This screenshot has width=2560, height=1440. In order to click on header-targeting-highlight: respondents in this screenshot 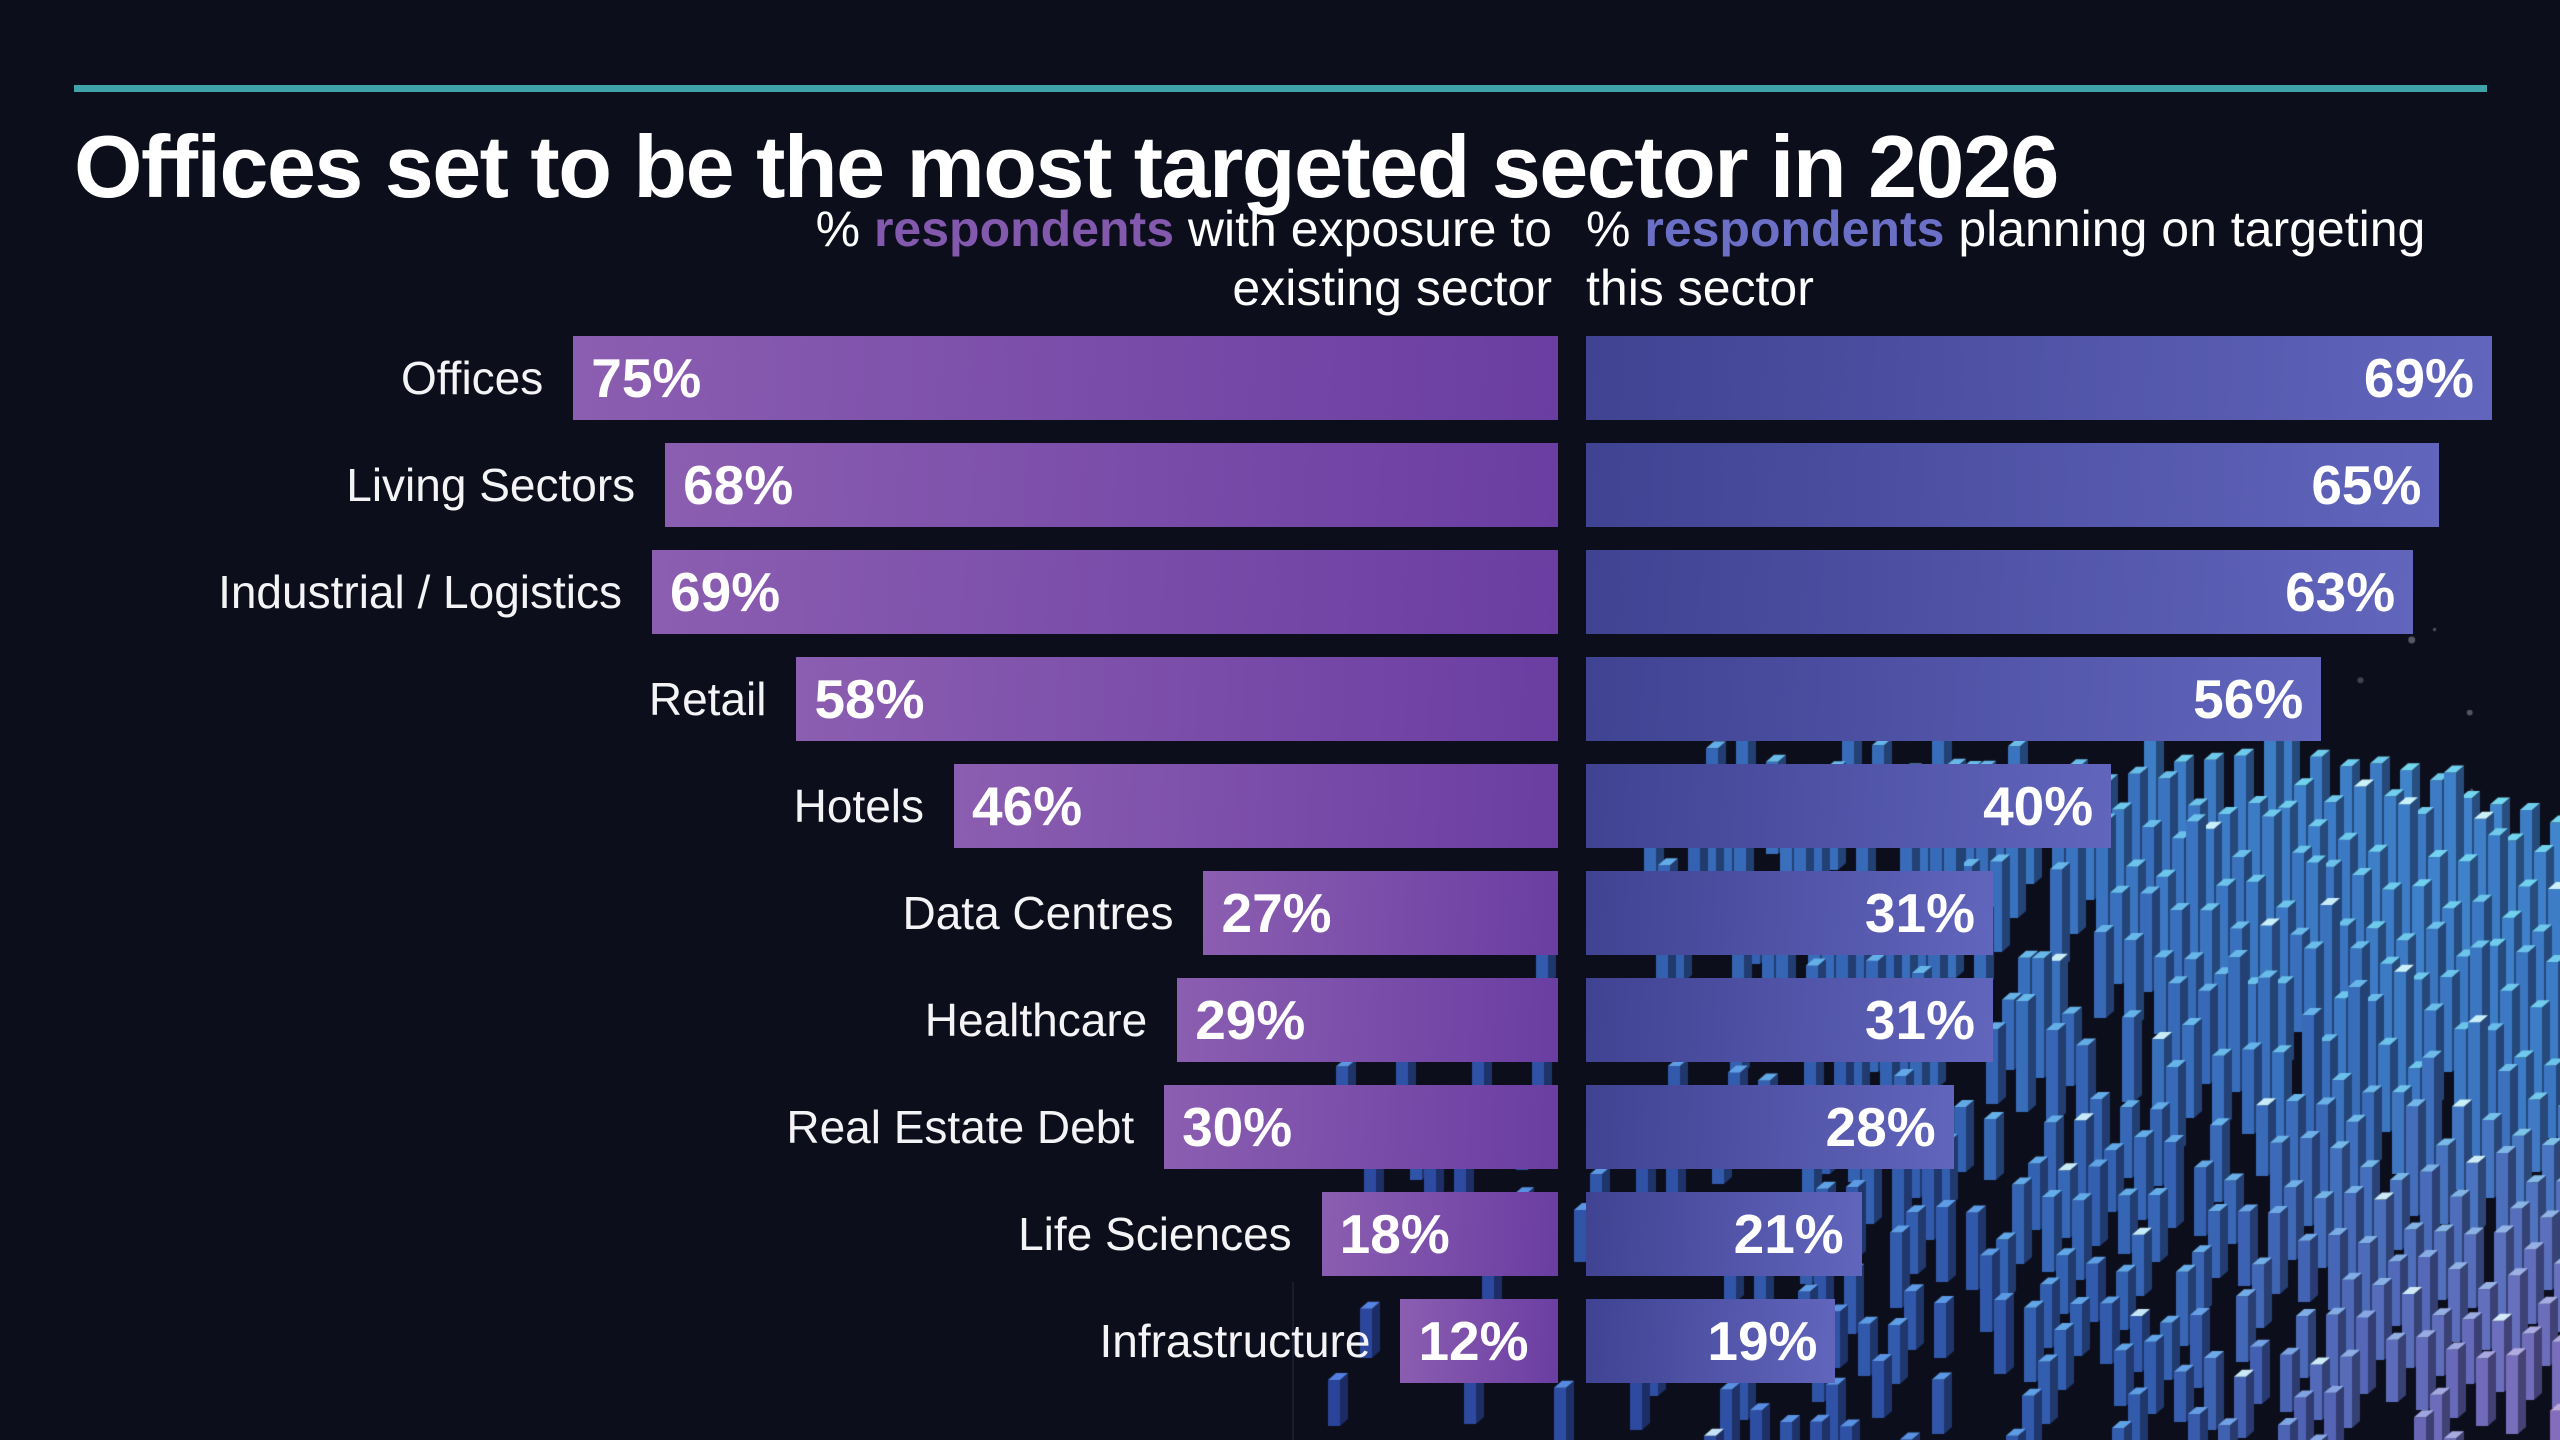, I will do `click(1794, 229)`.